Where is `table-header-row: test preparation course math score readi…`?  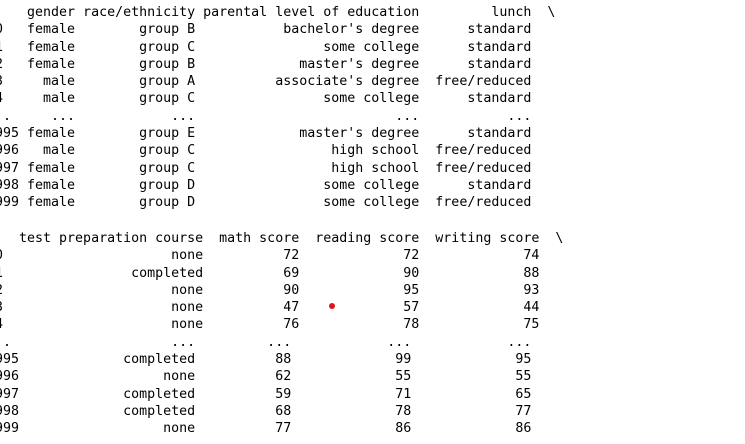
table-header-row: test preparation course math score readi… is located at coordinates (282, 238).